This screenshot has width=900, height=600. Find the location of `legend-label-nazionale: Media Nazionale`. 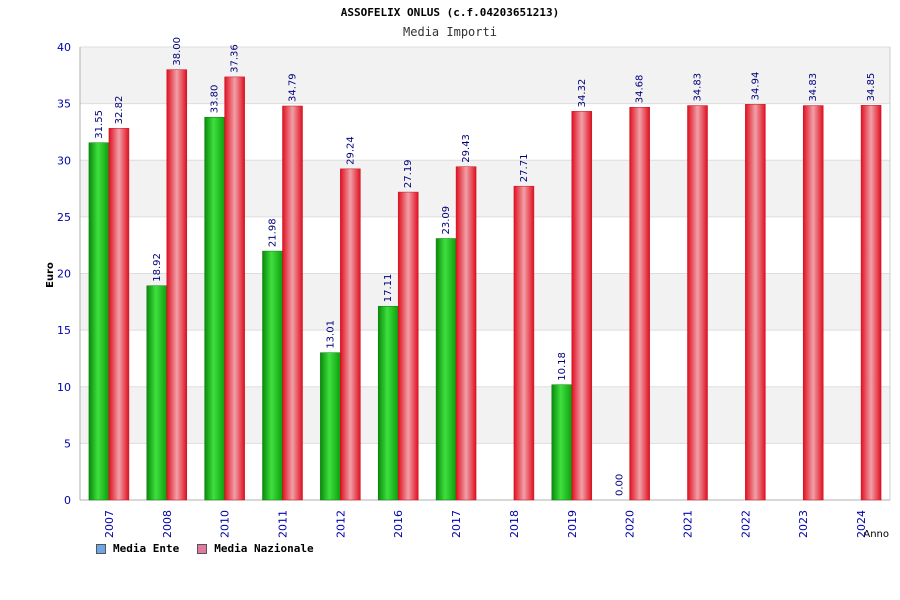

legend-label-nazionale: Media Nazionale is located at coordinates (264, 548).